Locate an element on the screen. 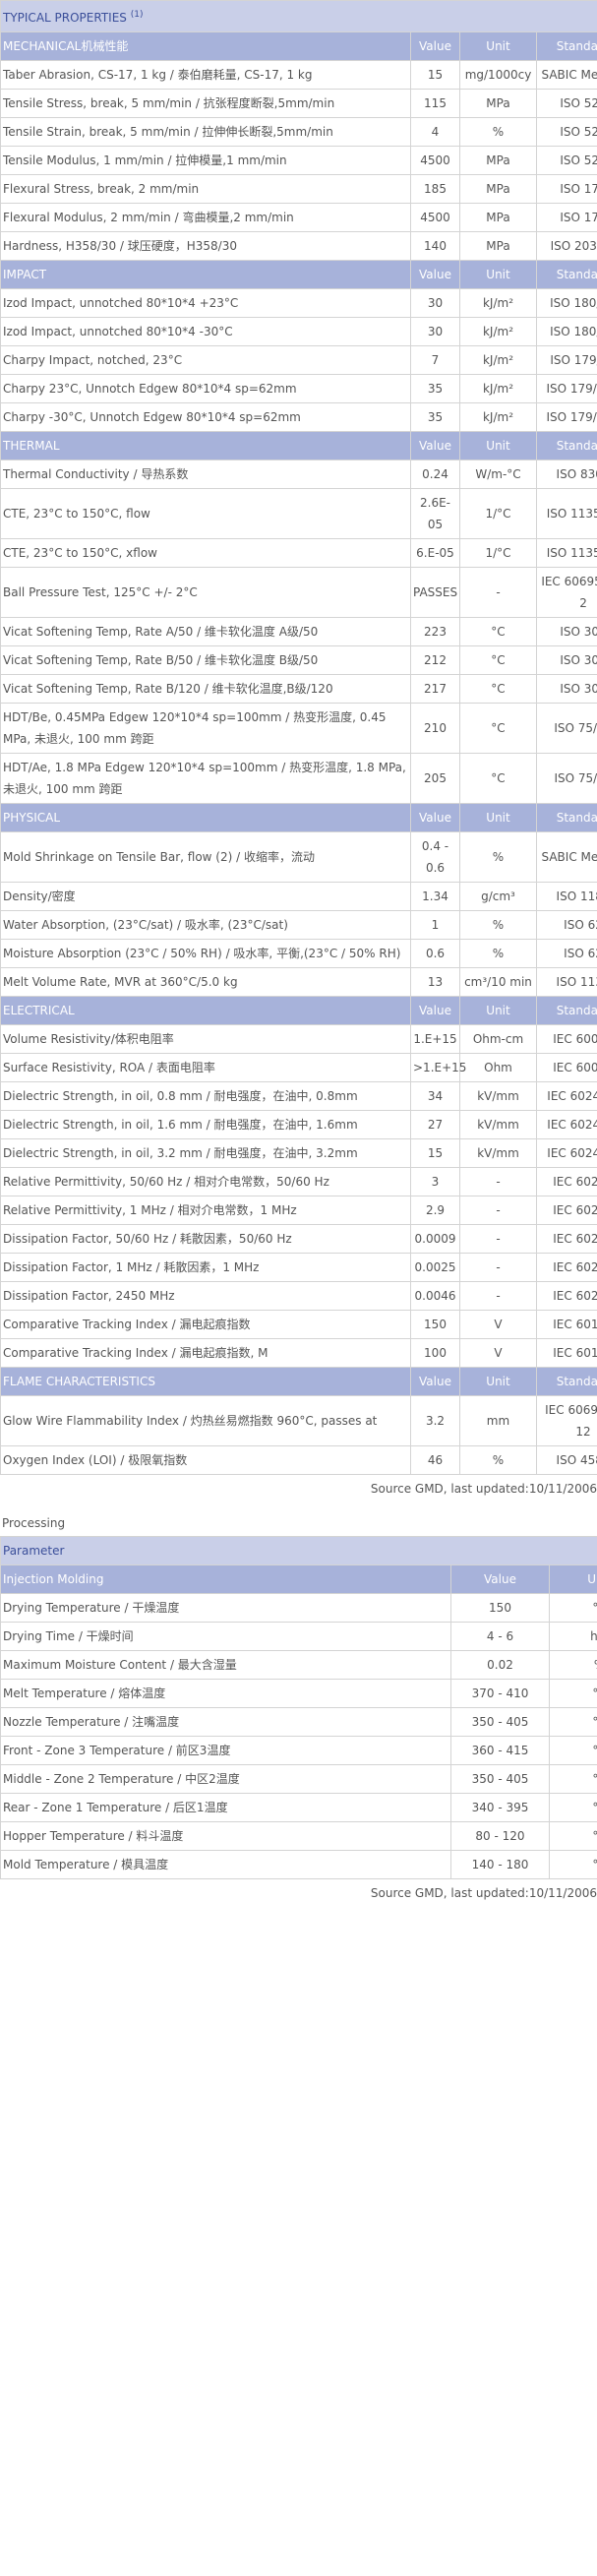  property-unit: Ohm is located at coordinates (498, 1067).